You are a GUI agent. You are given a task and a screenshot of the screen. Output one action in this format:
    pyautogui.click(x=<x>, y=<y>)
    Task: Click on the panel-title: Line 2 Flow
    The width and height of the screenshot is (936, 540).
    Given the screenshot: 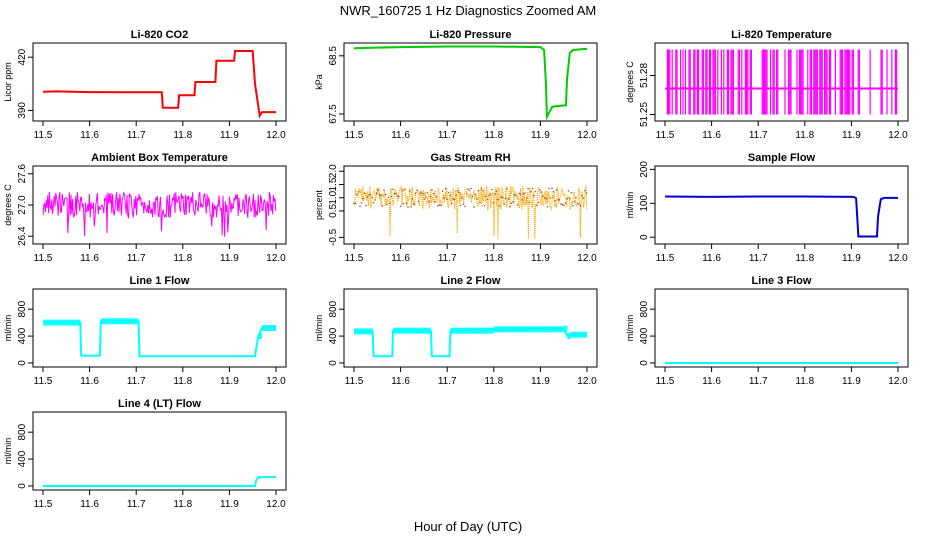 What is the action you would take?
    pyautogui.click(x=471, y=281)
    